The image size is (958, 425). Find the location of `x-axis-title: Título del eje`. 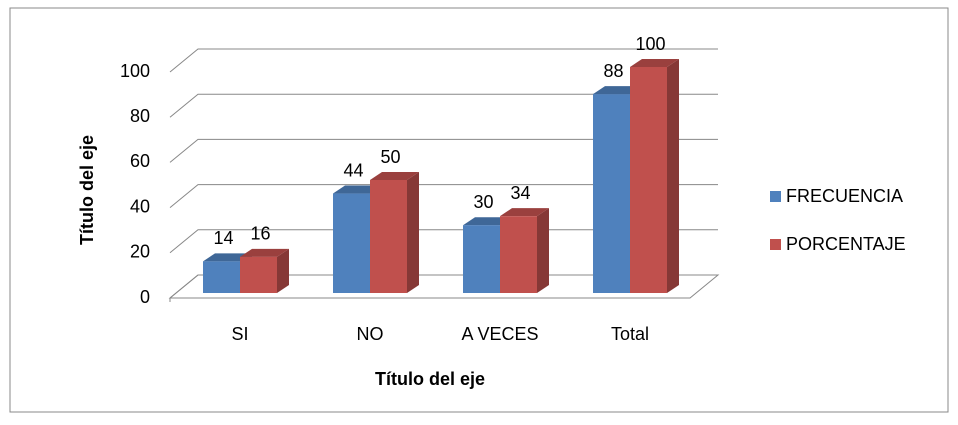

x-axis-title: Título del eje is located at coordinates (430, 379).